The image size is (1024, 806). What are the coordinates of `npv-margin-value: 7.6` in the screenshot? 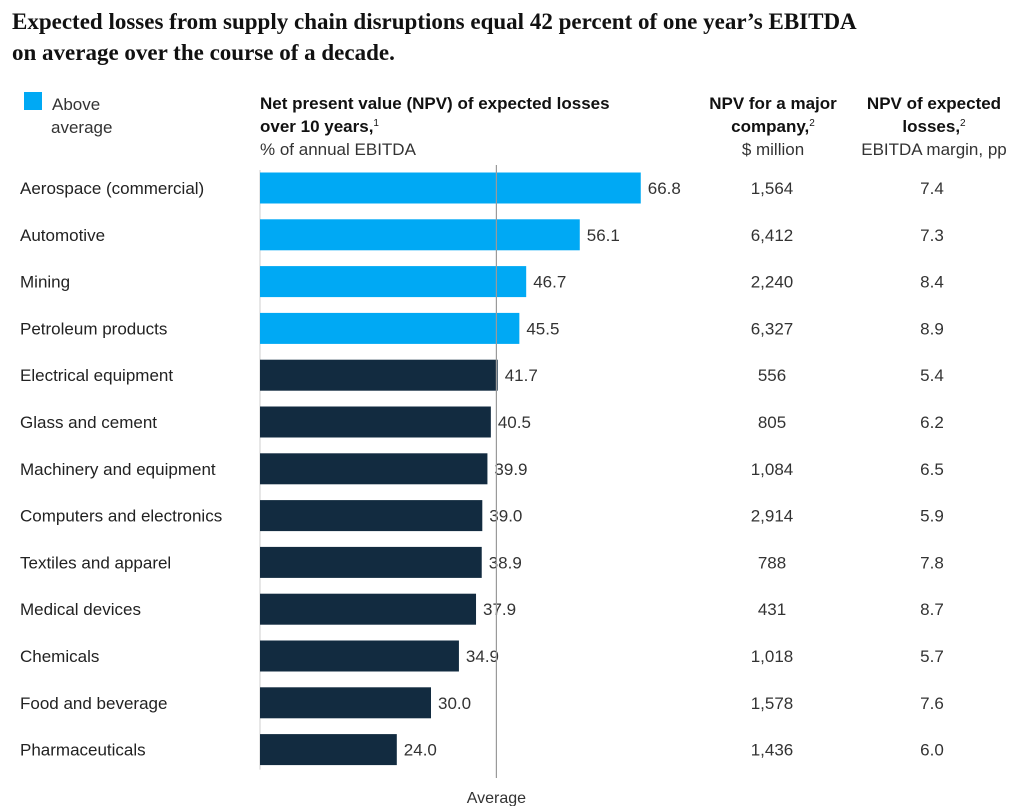 It's located at (932, 703).